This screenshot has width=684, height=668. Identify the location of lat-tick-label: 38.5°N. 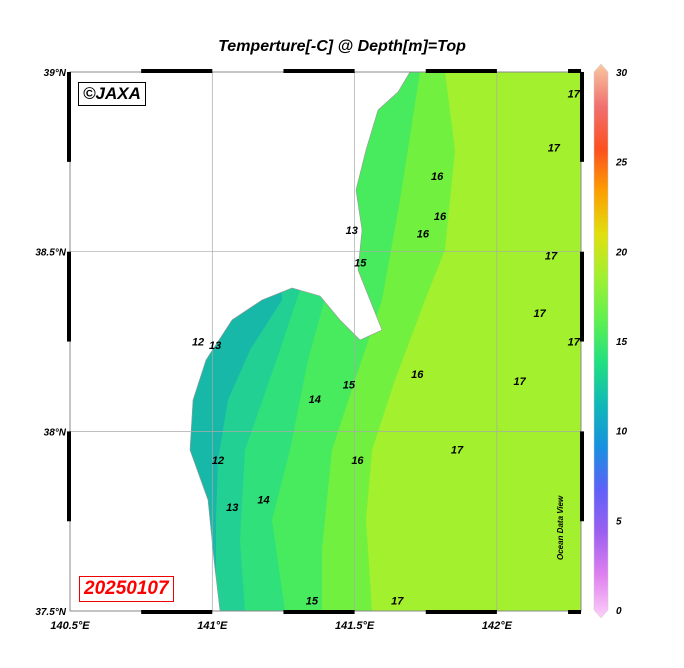
(50, 253).